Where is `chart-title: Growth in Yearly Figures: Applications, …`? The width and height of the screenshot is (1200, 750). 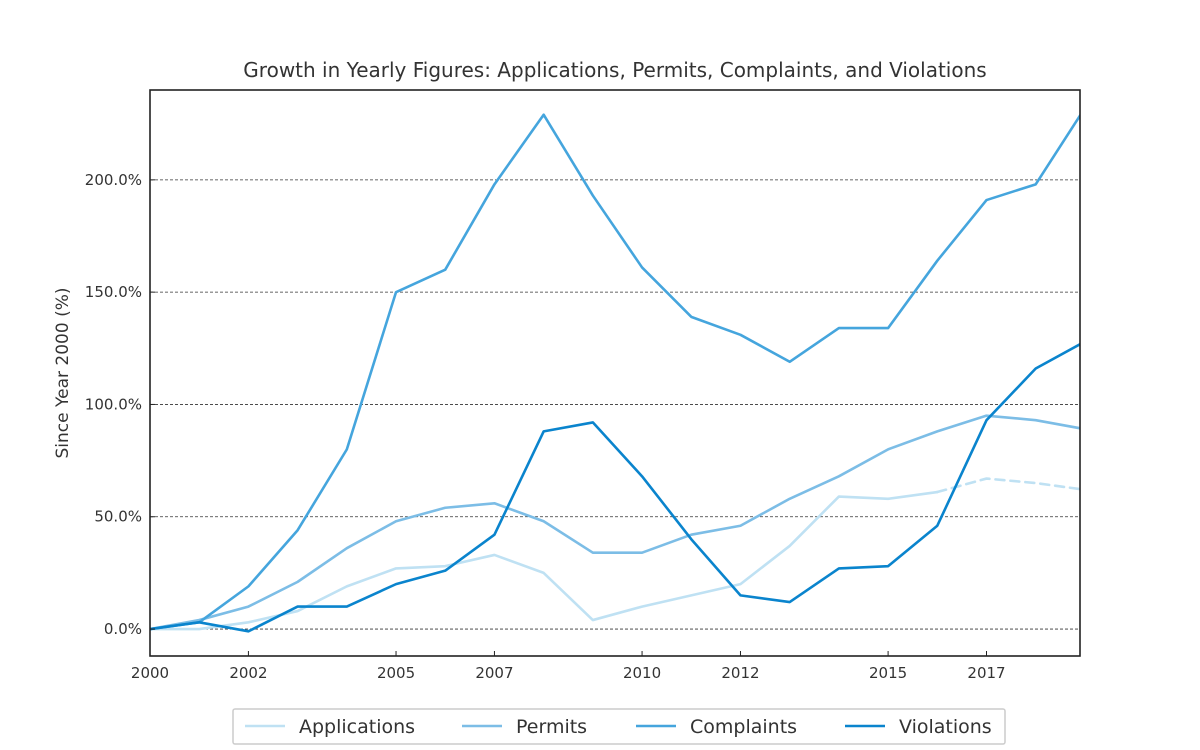
chart-title: Growth in Yearly Figures: Applications, … is located at coordinates (614, 70).